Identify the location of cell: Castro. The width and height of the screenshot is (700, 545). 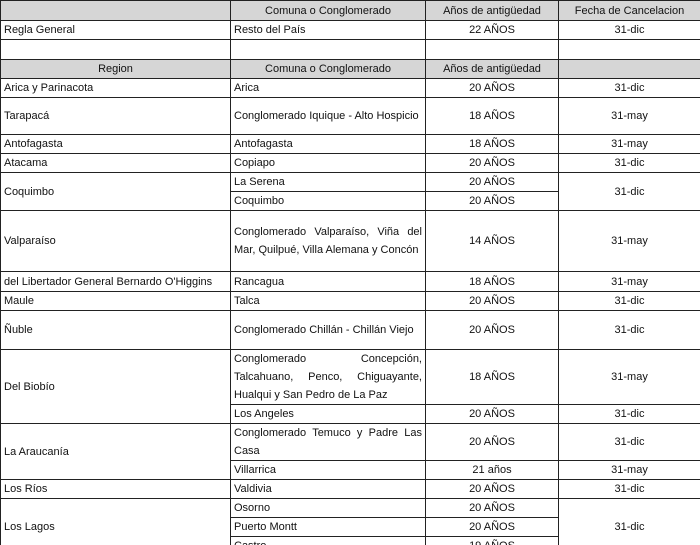
(328, 540).